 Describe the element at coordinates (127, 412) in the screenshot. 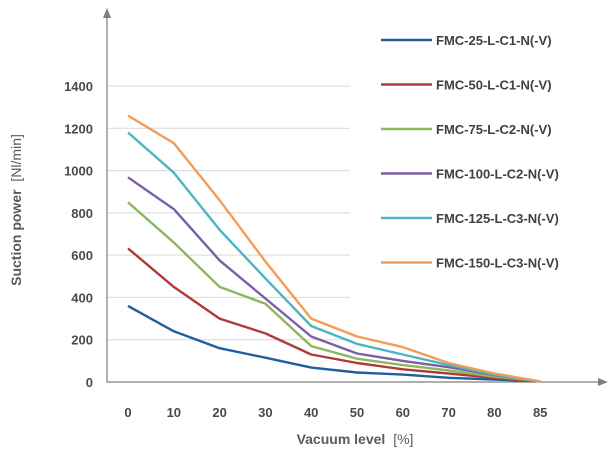

I see `x-tick-label: 0` at that location.